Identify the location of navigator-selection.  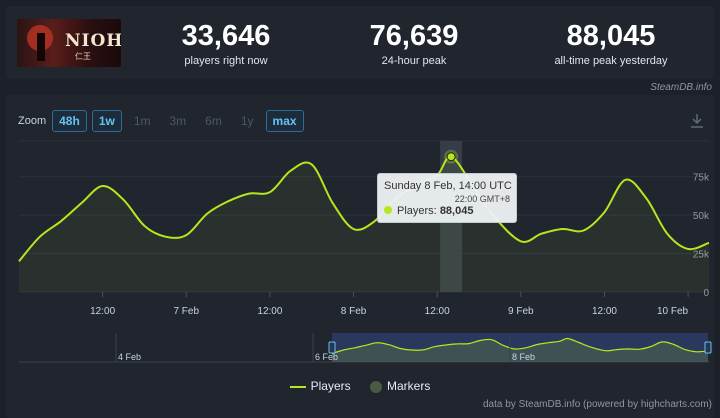
(520, 347).